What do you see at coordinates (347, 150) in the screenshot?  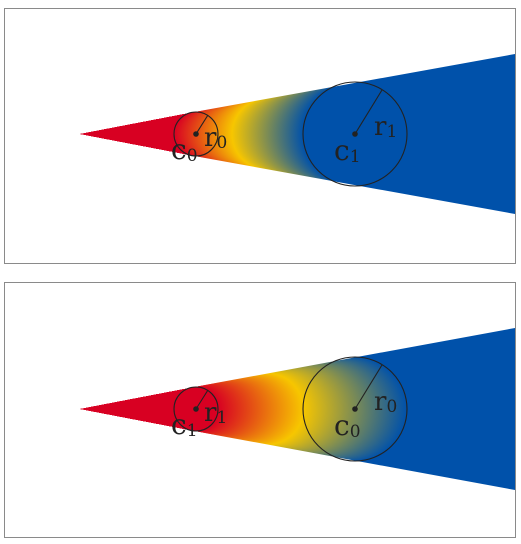 I see `large-center-label-top: c1` at bounding box center [347, 150].